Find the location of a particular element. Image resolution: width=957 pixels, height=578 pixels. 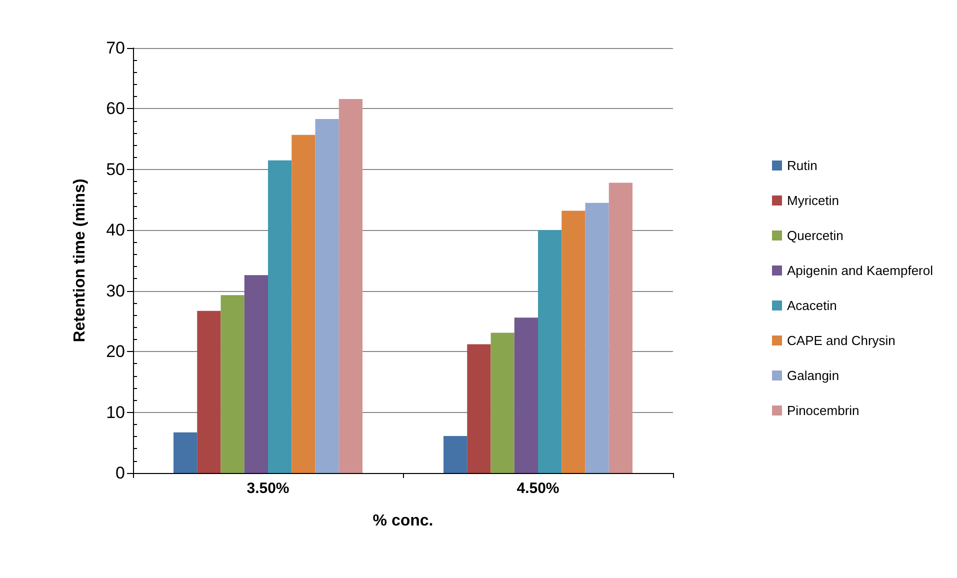

x-tick-label: 3.50% is located at coordinates (268, 488).